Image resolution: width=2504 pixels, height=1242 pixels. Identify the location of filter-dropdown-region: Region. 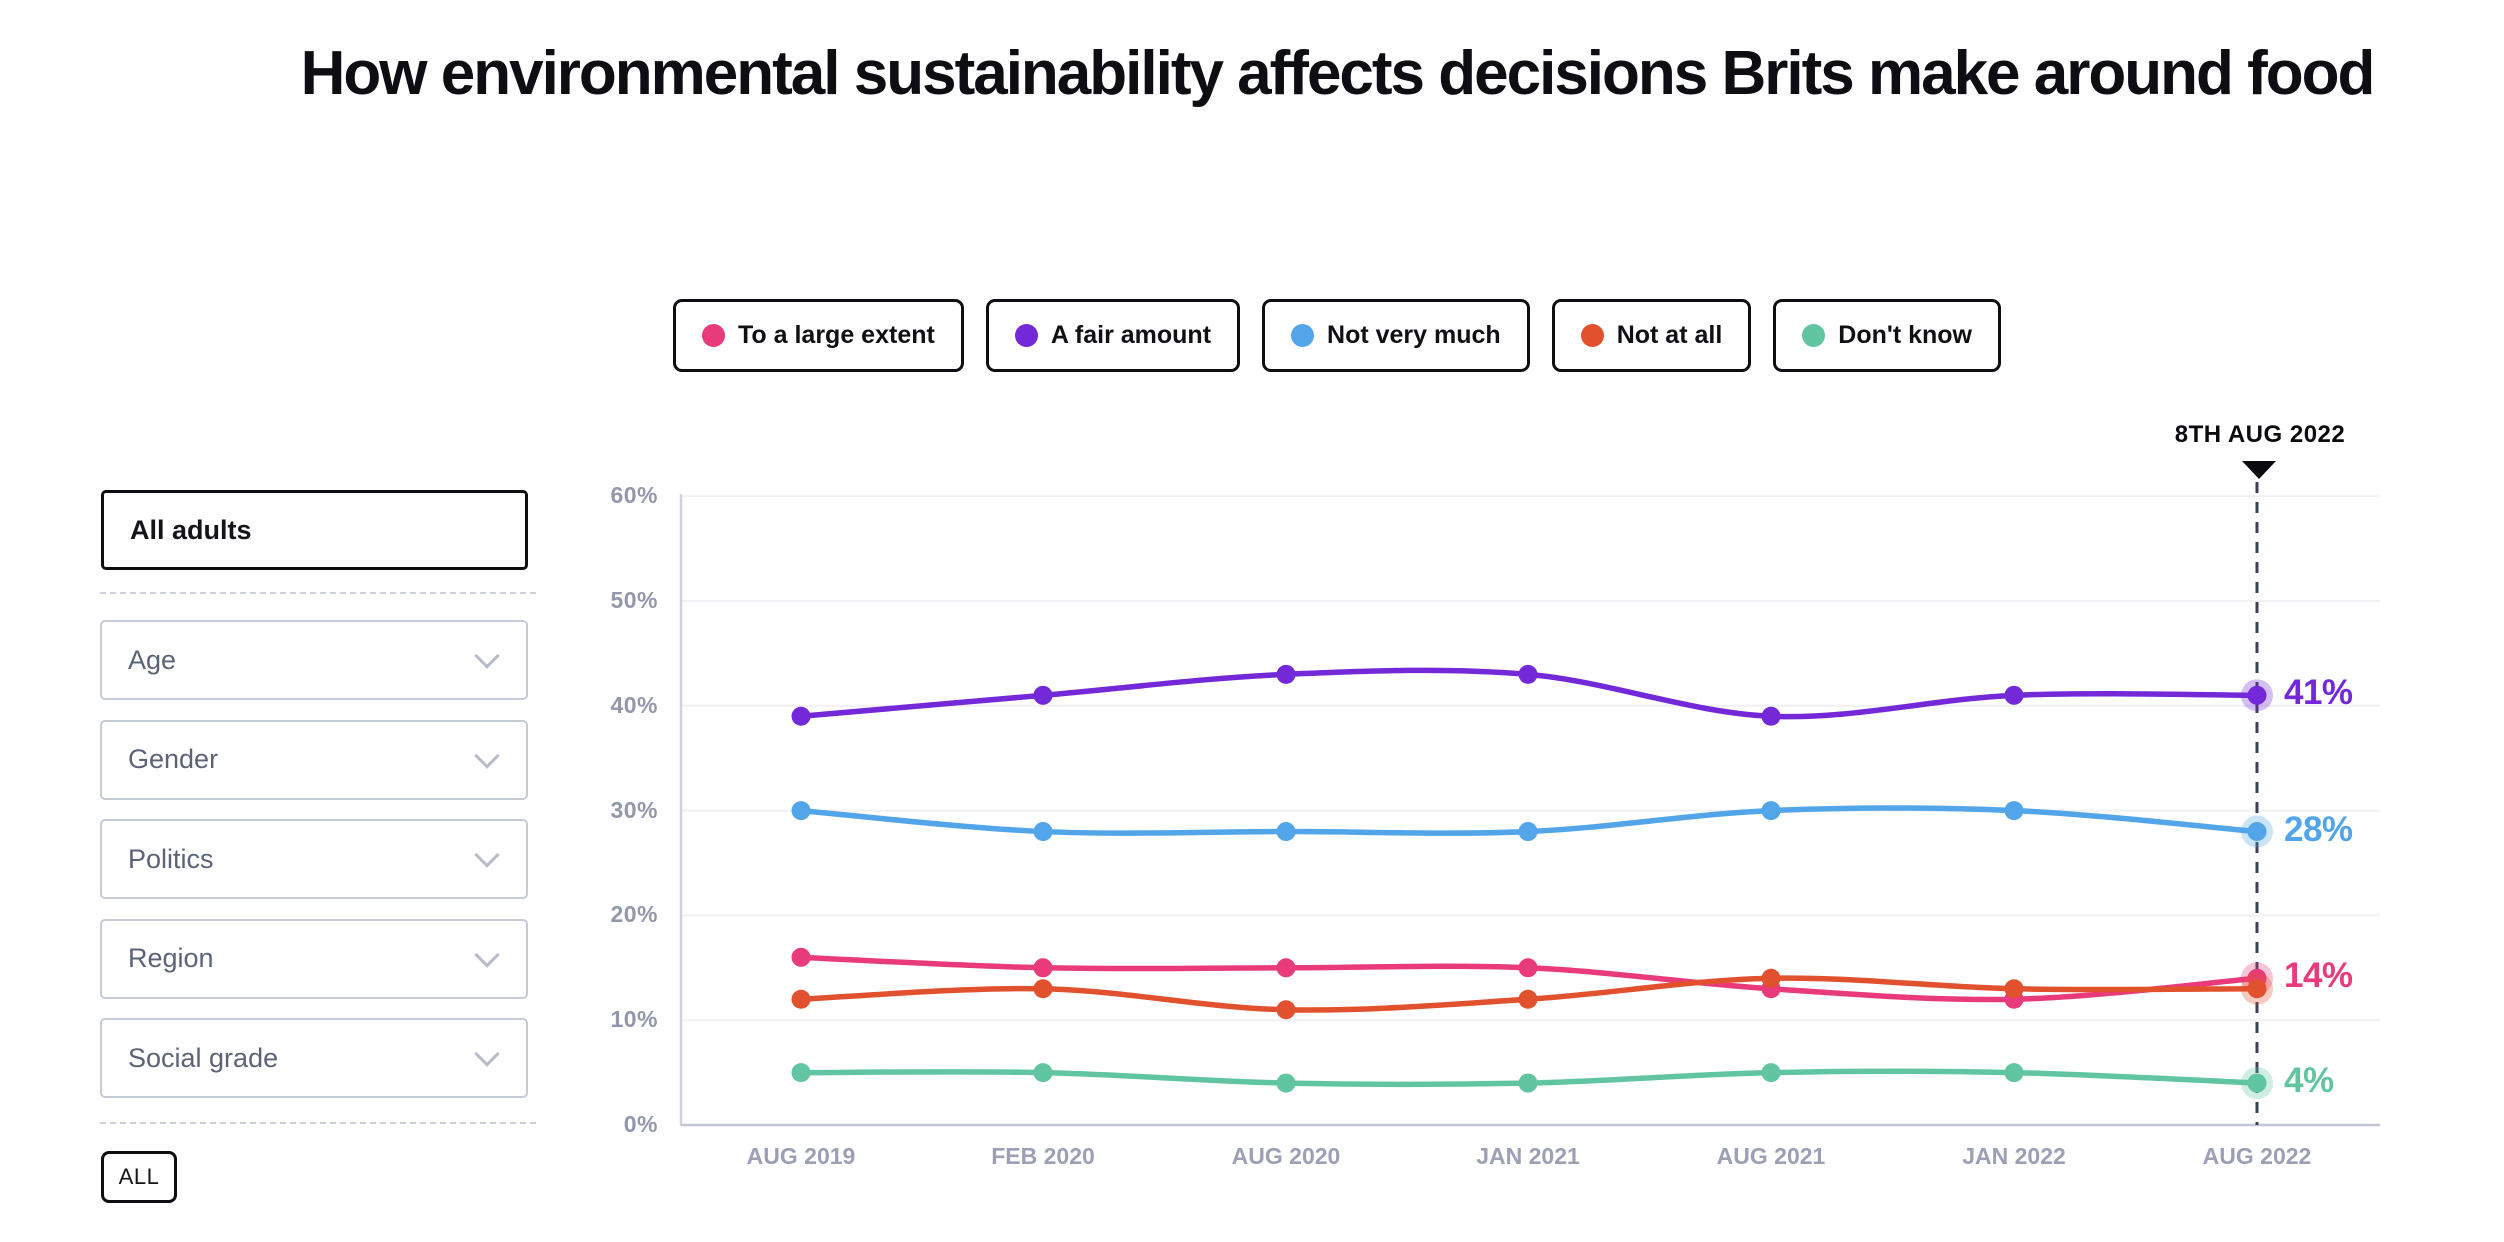
(314, 958).